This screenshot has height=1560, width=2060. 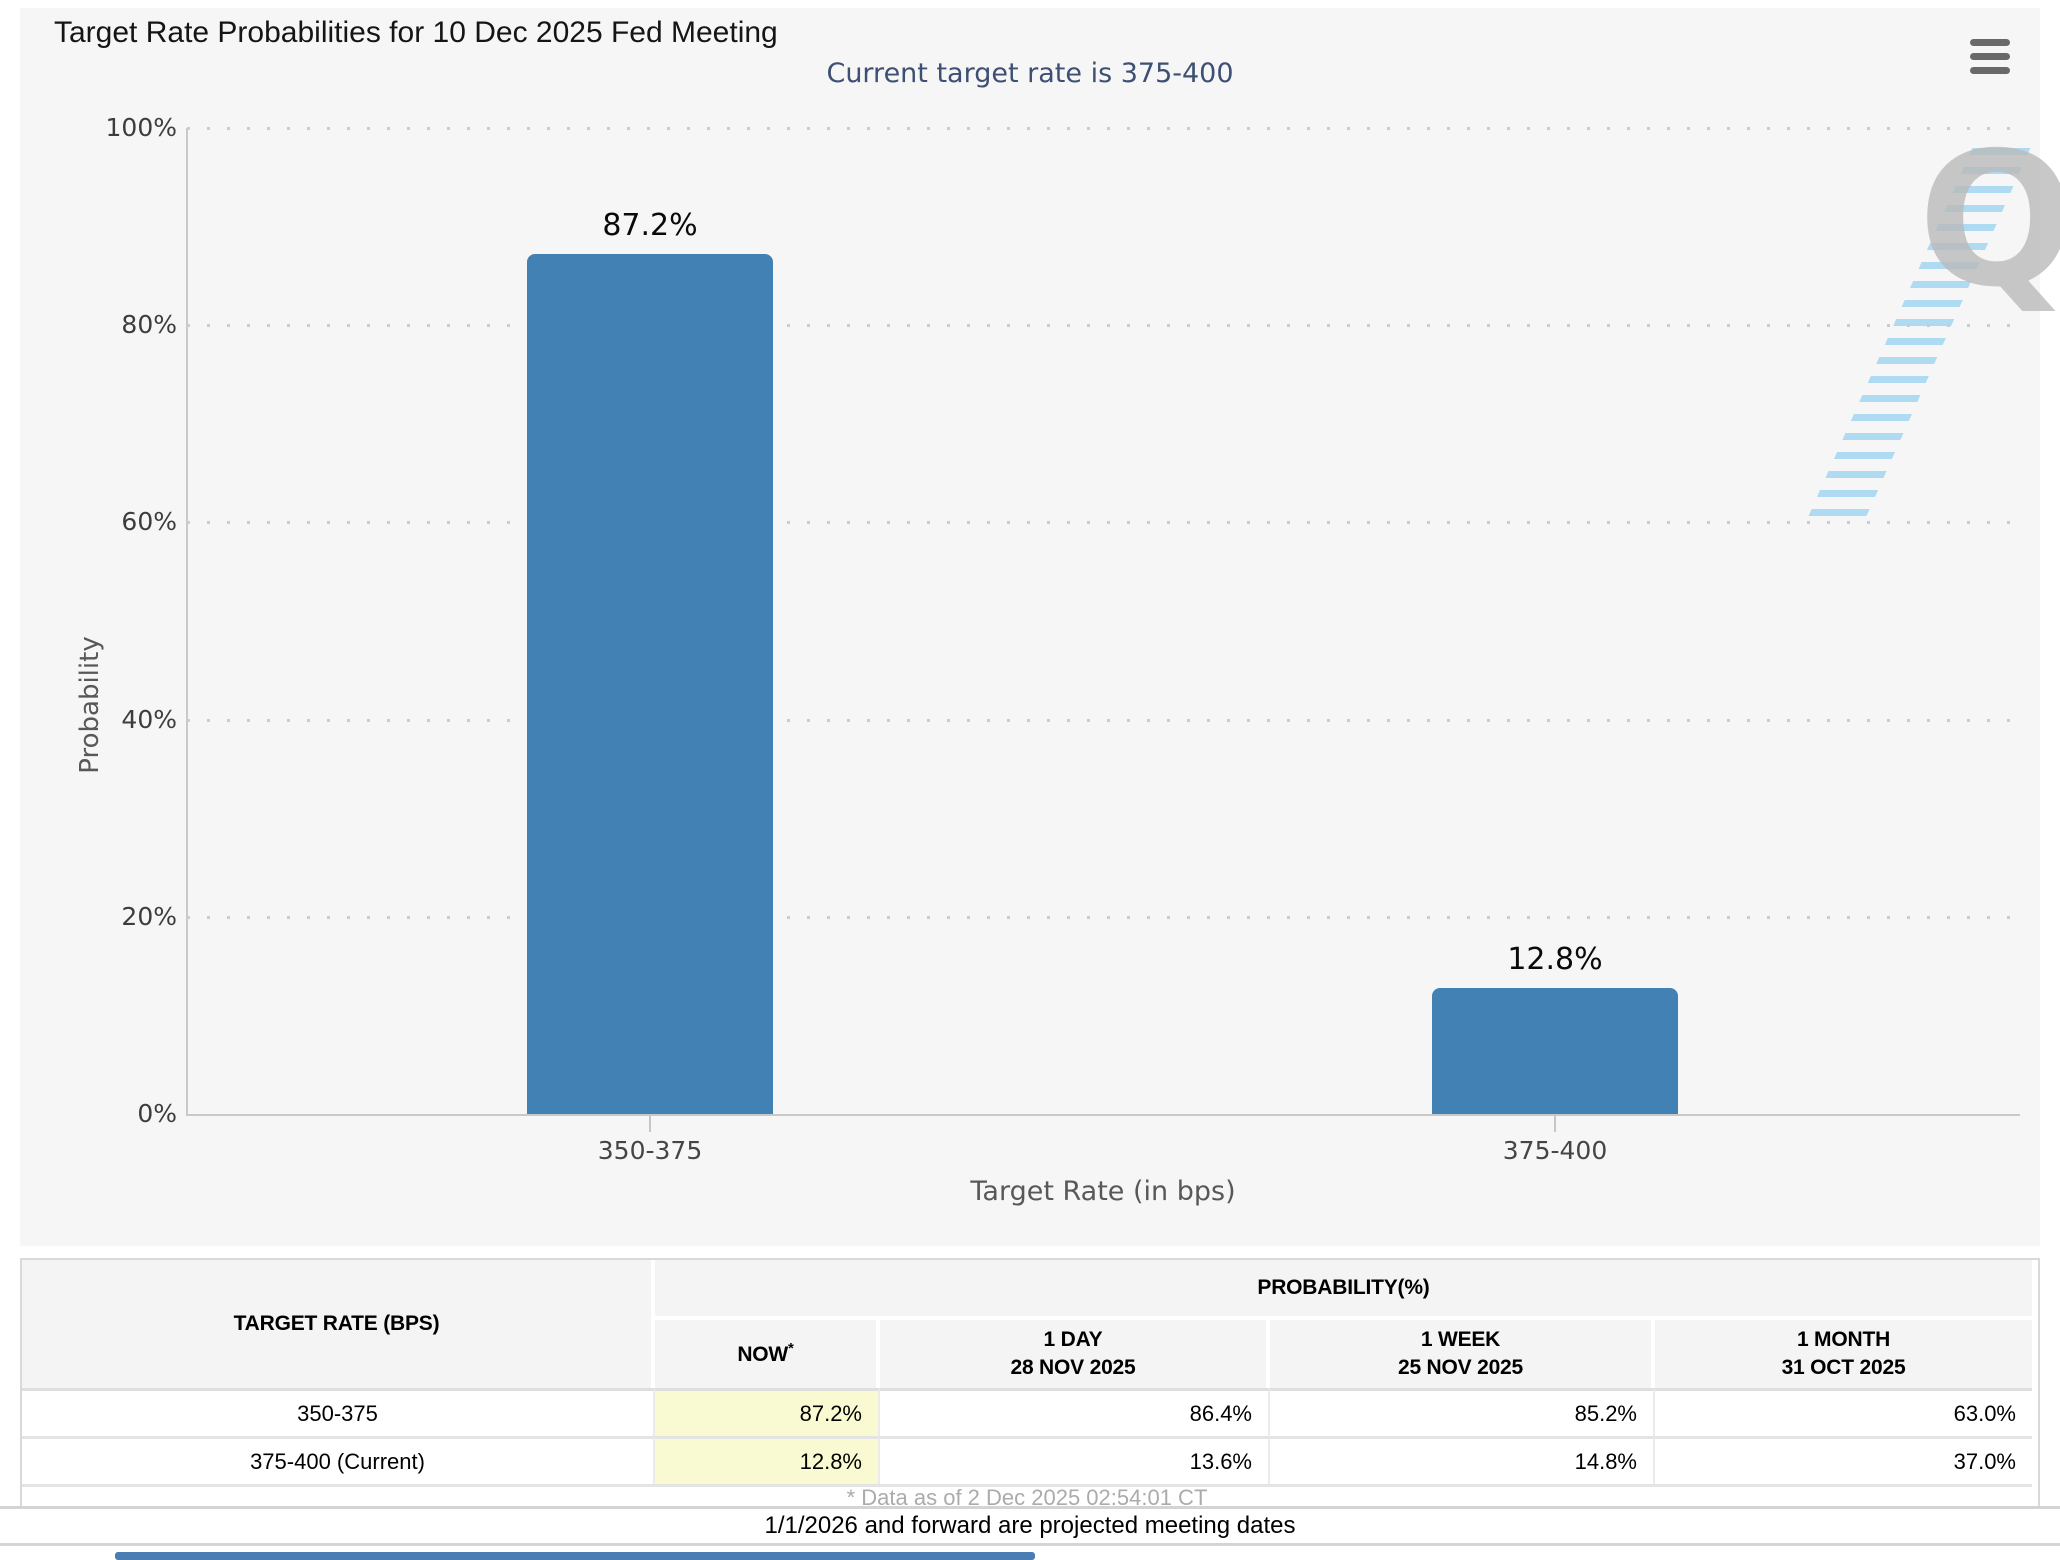 What do you see at coordinates (338, 1412) in the screenshot?
I see `table-row-rate-350-375: 350-375` at bounding box center [338, 1412].